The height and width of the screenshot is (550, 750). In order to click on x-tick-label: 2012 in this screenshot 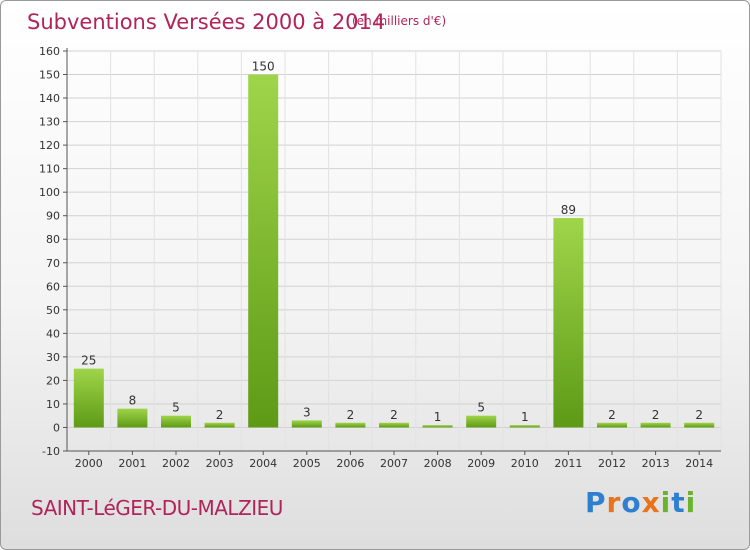, I will do `click(612, 463)`.